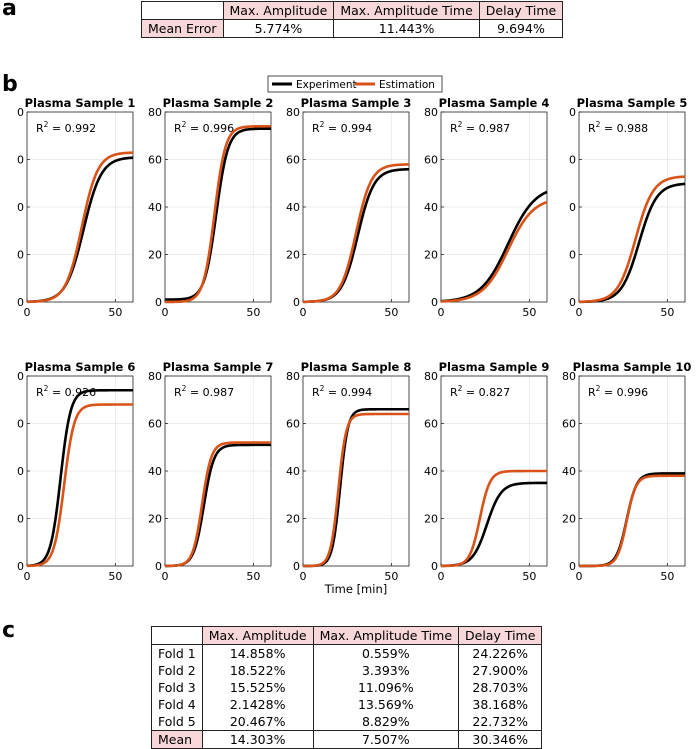  I want to click on plot-title: Plasma Sample 3, so click(356, 103).